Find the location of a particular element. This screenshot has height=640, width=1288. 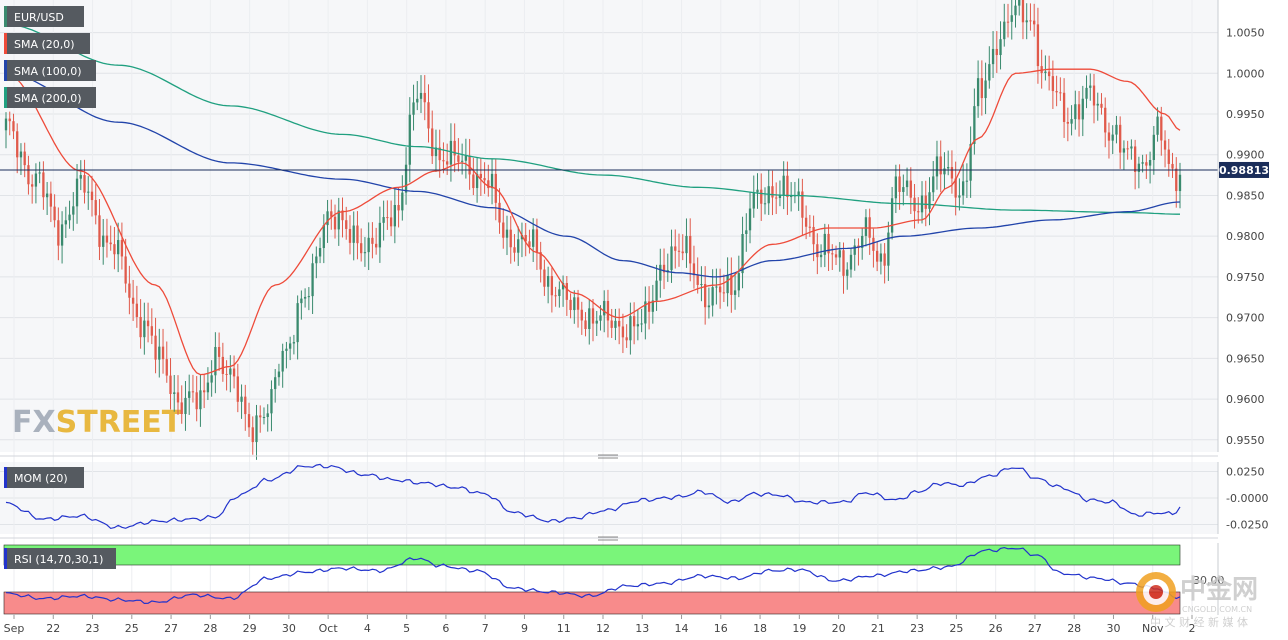

time-tick-label: 9 is located at coordinates (524, 628).